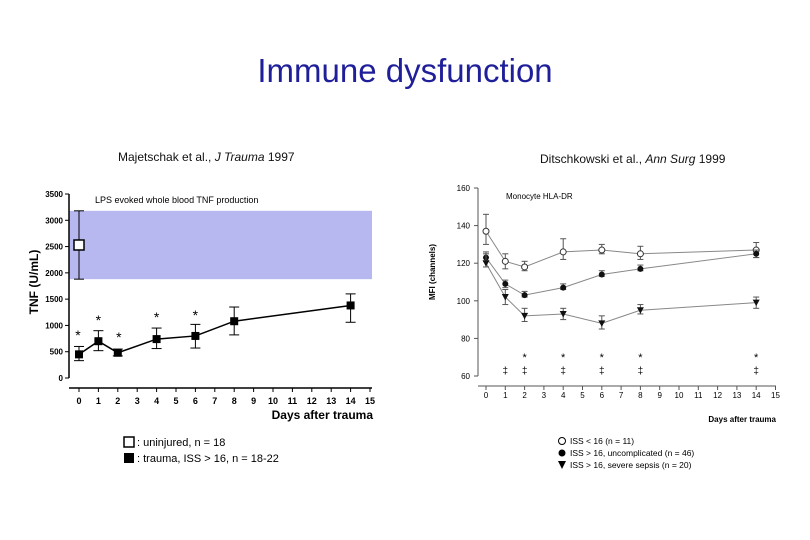 This screenshot has height=540, width=810. I want to click on legend-label: : uninjured, n = 18, so click(181, 443).